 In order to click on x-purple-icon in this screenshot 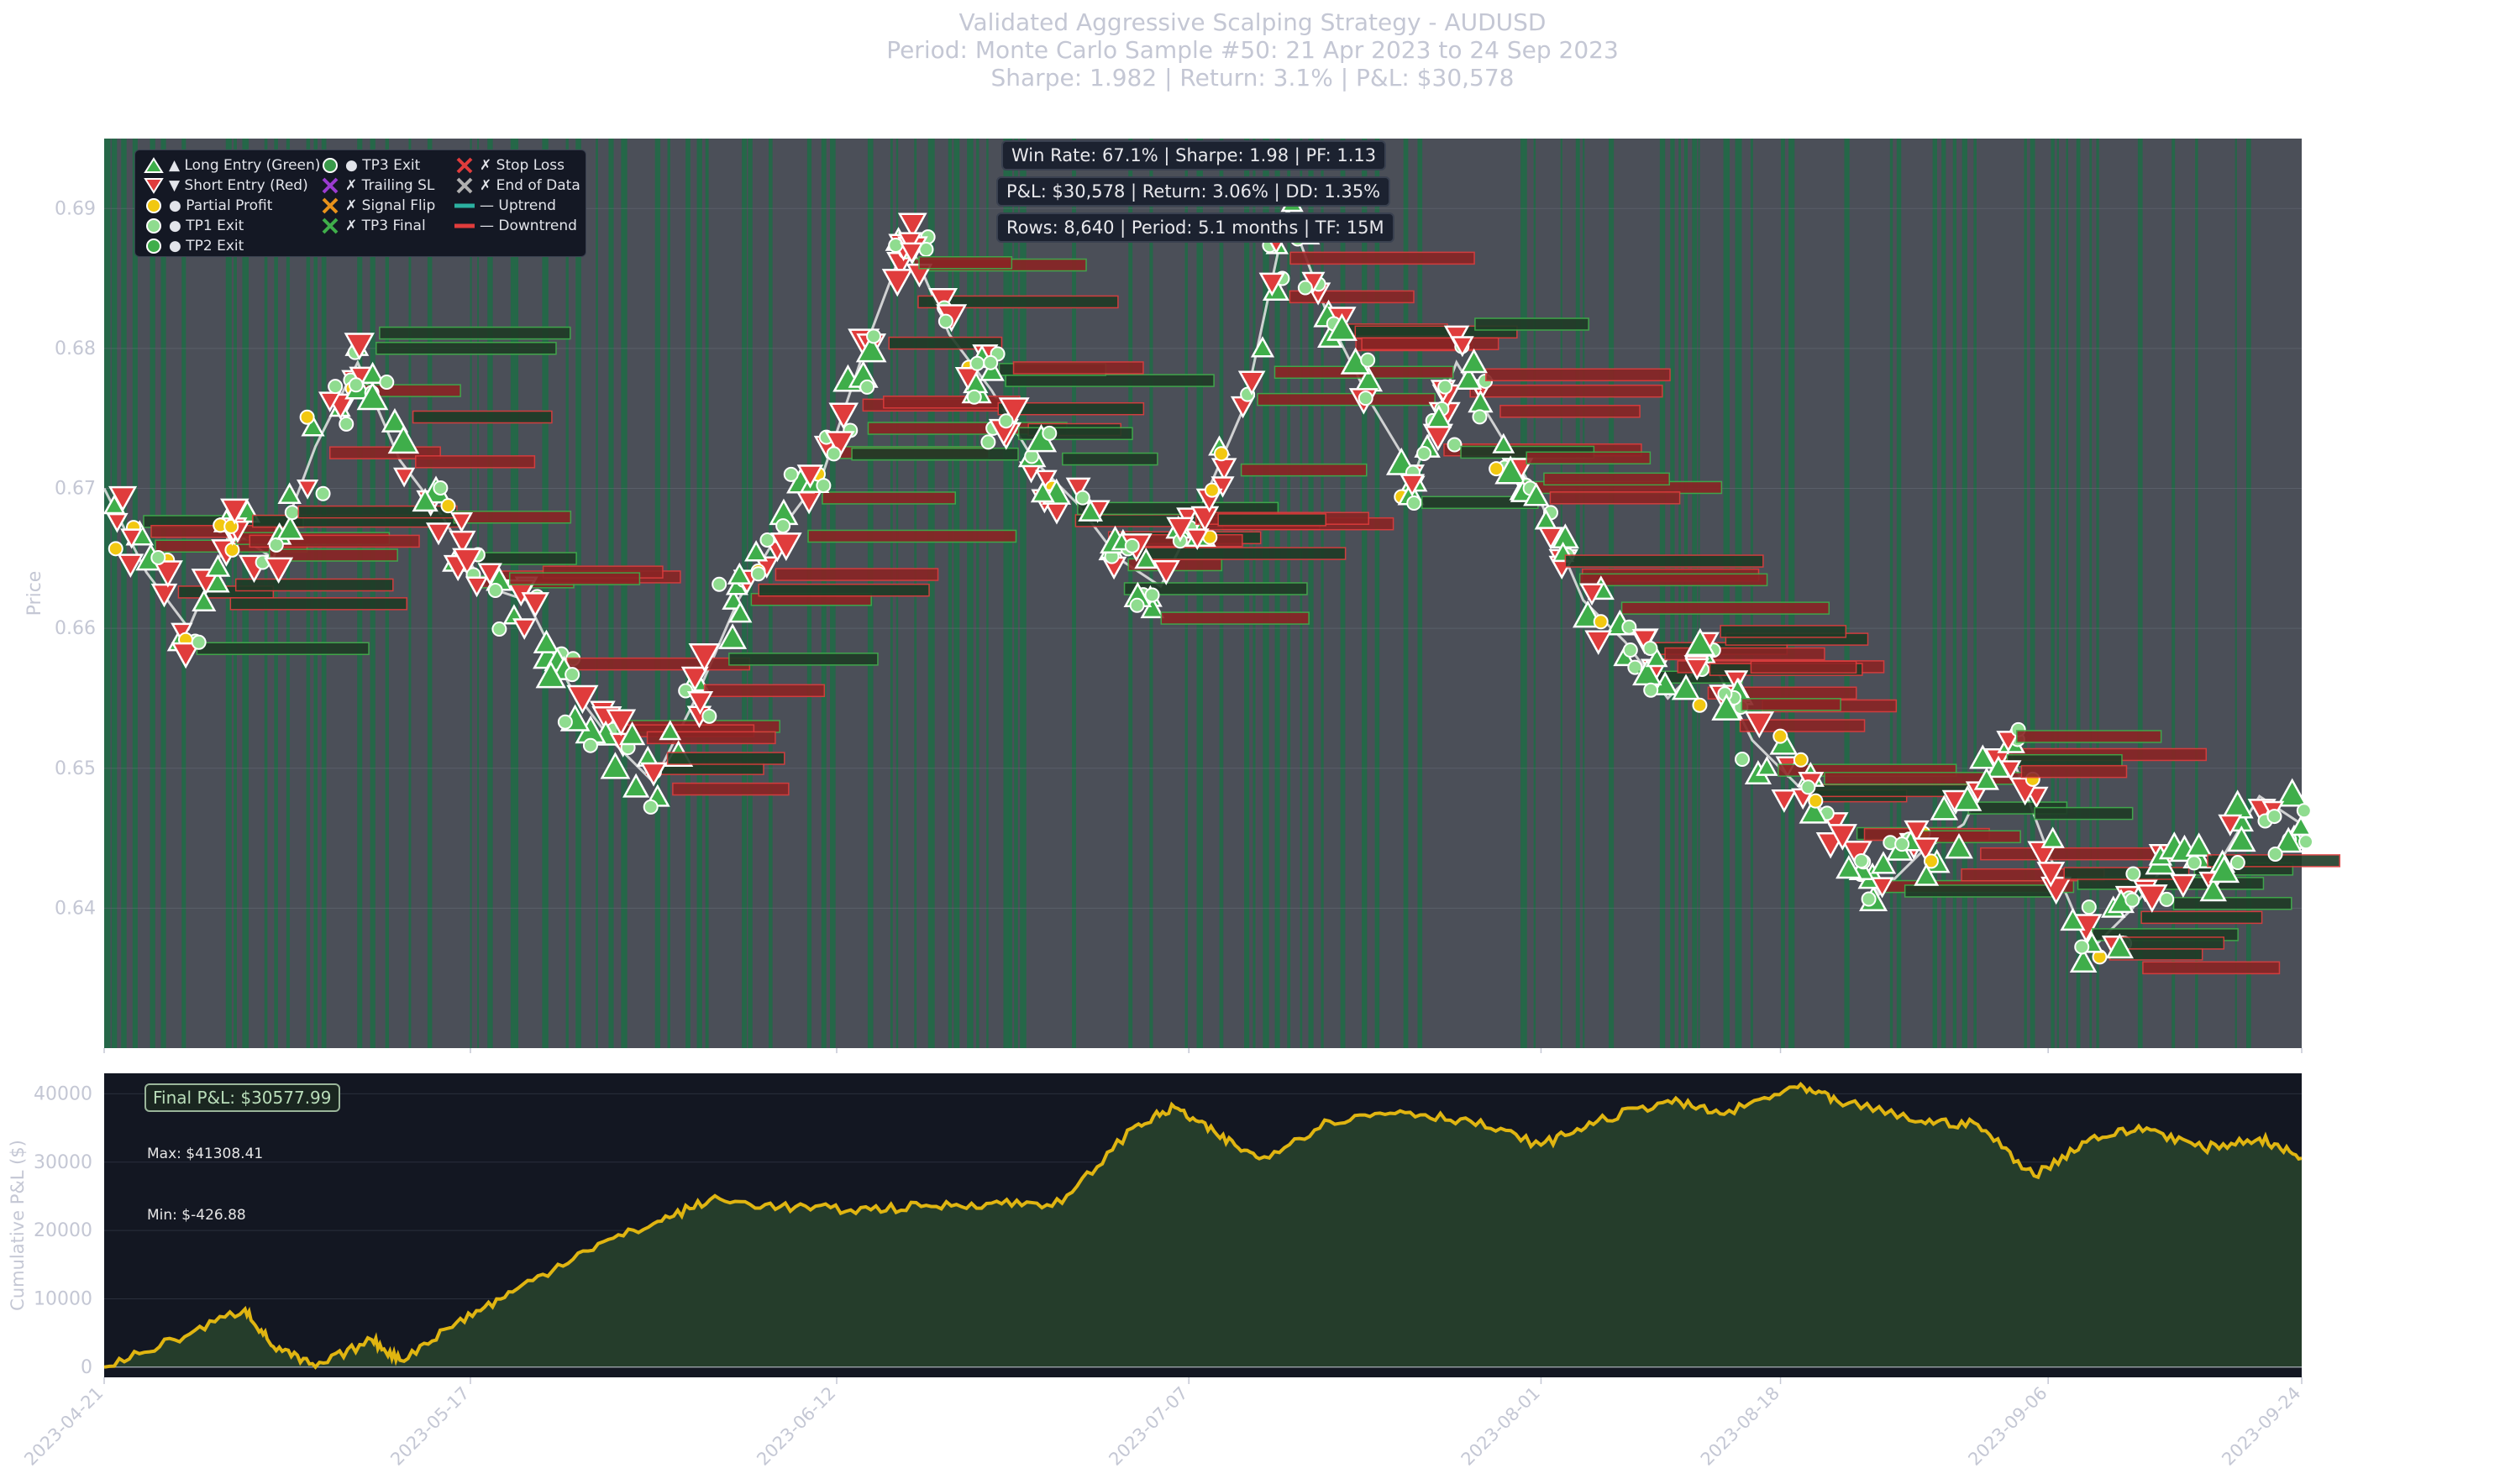, I will do `click(330, 185)`.